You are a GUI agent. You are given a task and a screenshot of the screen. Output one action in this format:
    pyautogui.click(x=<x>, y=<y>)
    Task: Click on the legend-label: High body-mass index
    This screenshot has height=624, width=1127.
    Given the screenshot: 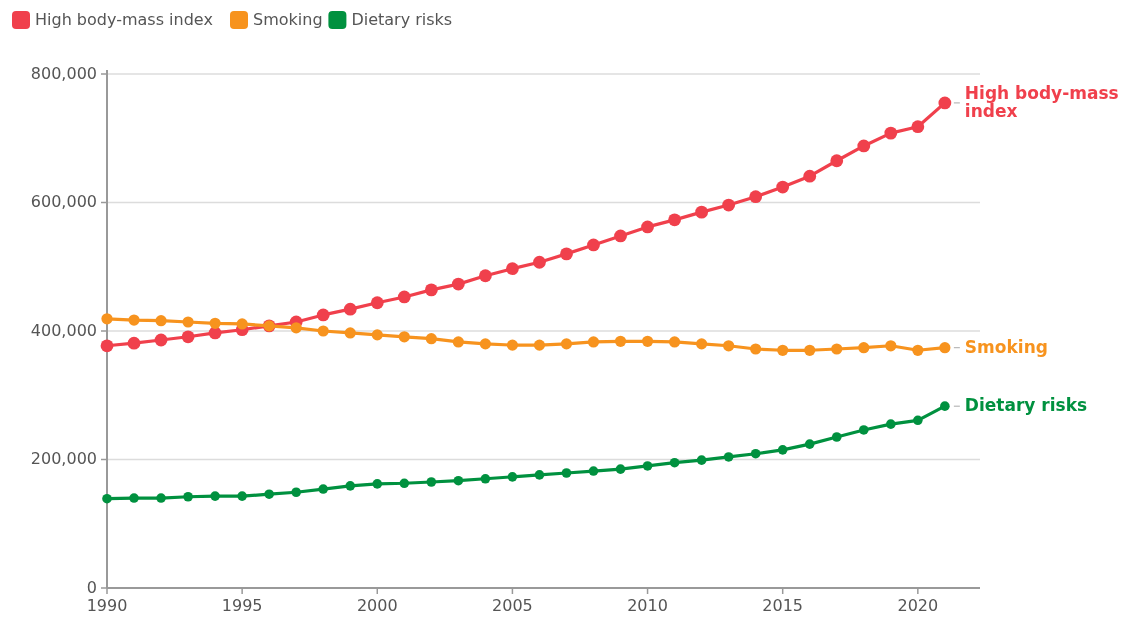 What is the action you would take?
    pyautogui.click(x=124, y=19)
    